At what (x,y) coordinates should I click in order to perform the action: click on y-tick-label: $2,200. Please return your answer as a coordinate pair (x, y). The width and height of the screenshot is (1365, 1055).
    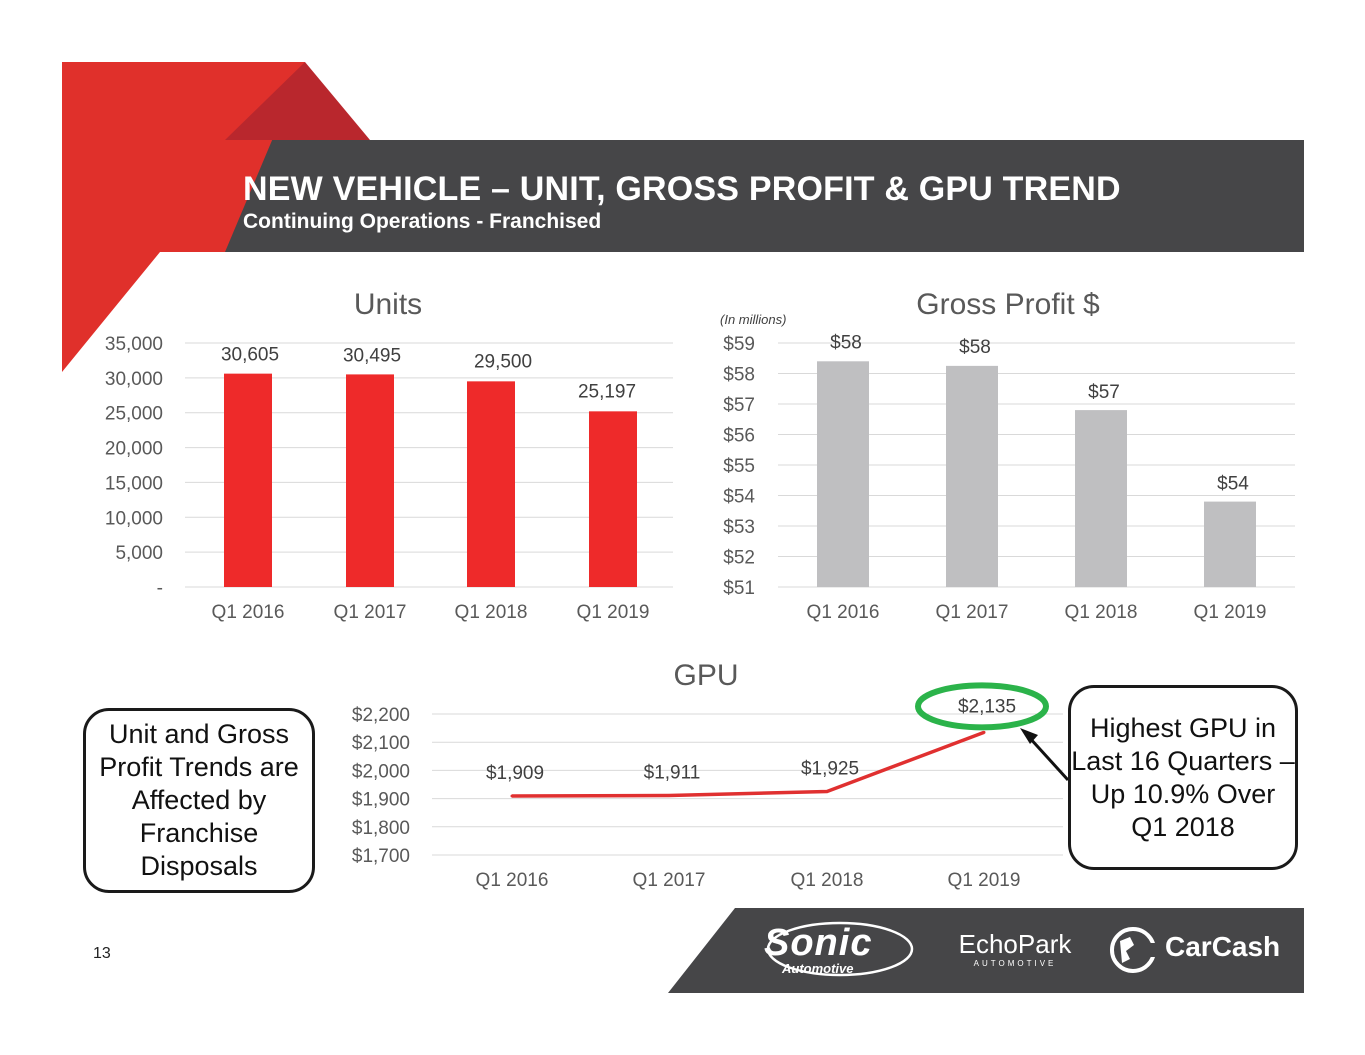
    Looking at the image, I should click on (381, 715).